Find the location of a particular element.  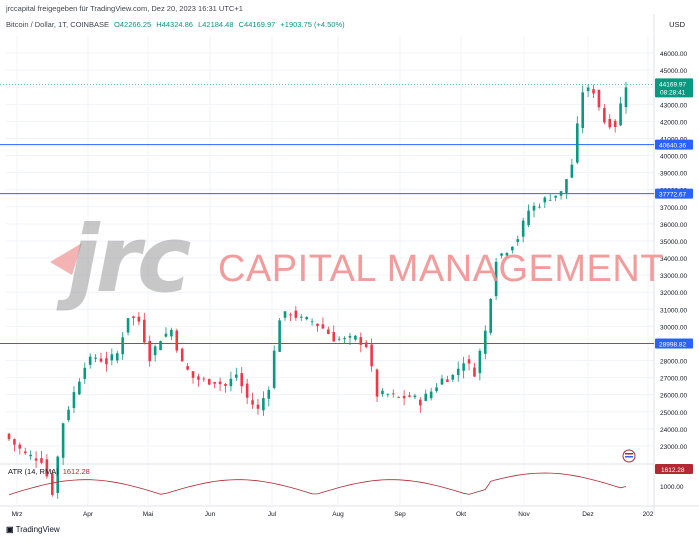

level-badge-label: 40640.36 is located at coordinates (672, 146).